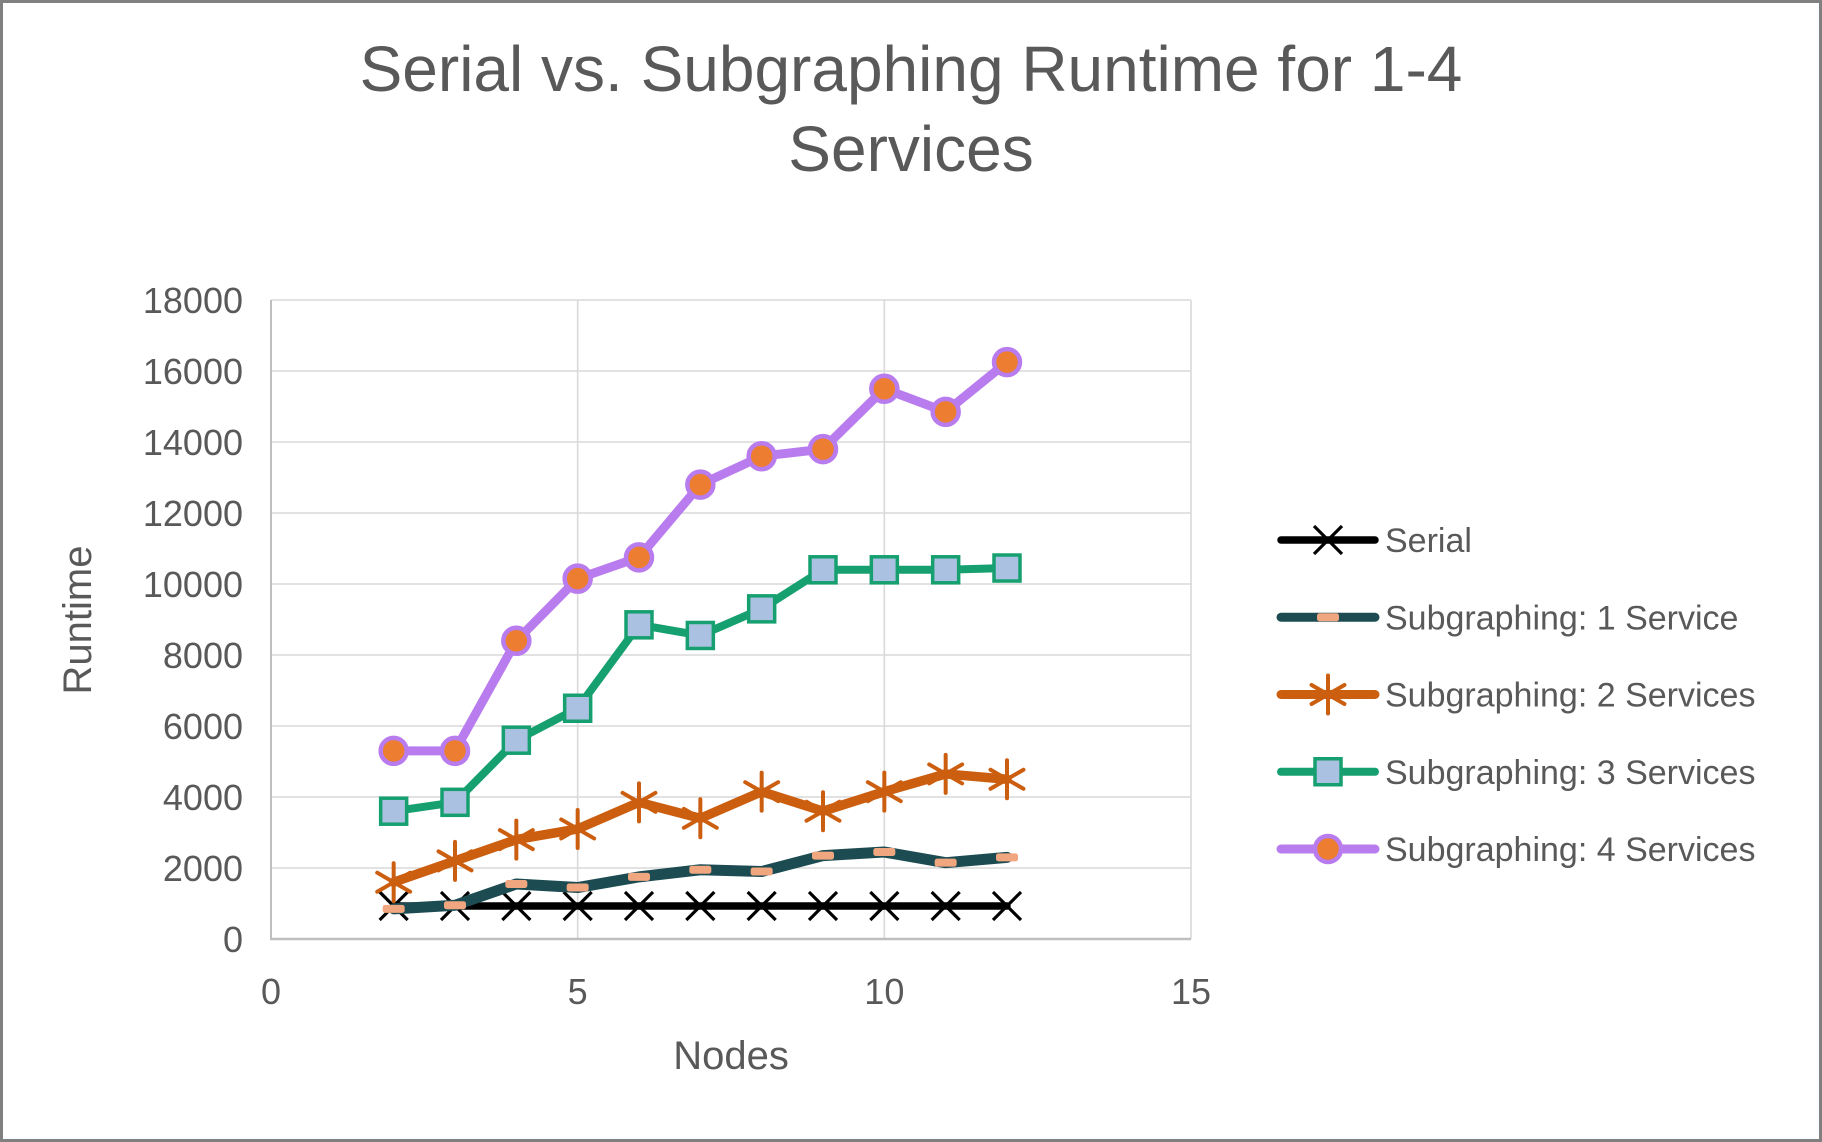 This screenshot has height=1142, width=1822. Describe the element at coordinates (1570, 850) in the screenshot. I see `legend-label: Subgraphing: 4 Services` at that location.